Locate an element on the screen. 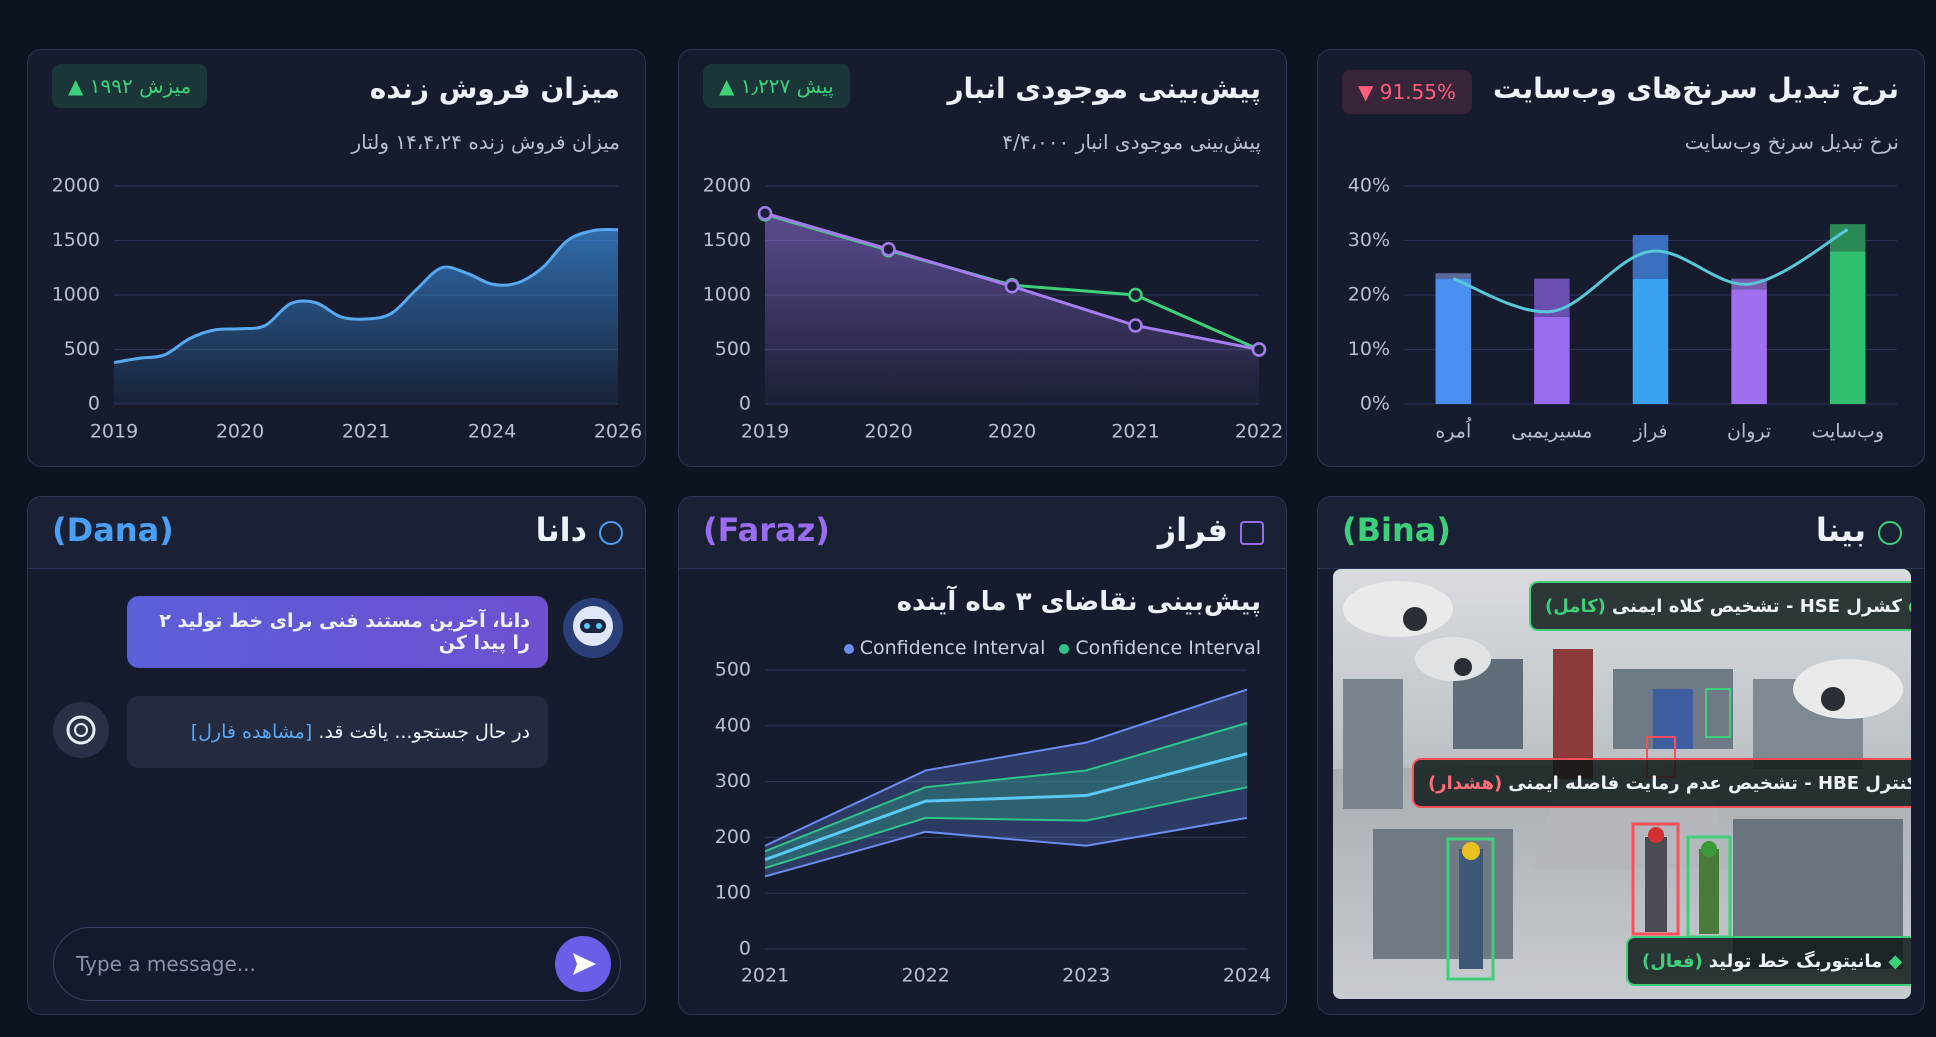 This screenshot has height=1037, width=1936. x-tick-label: مسیریمبی is located at coordinates (1551, 432).